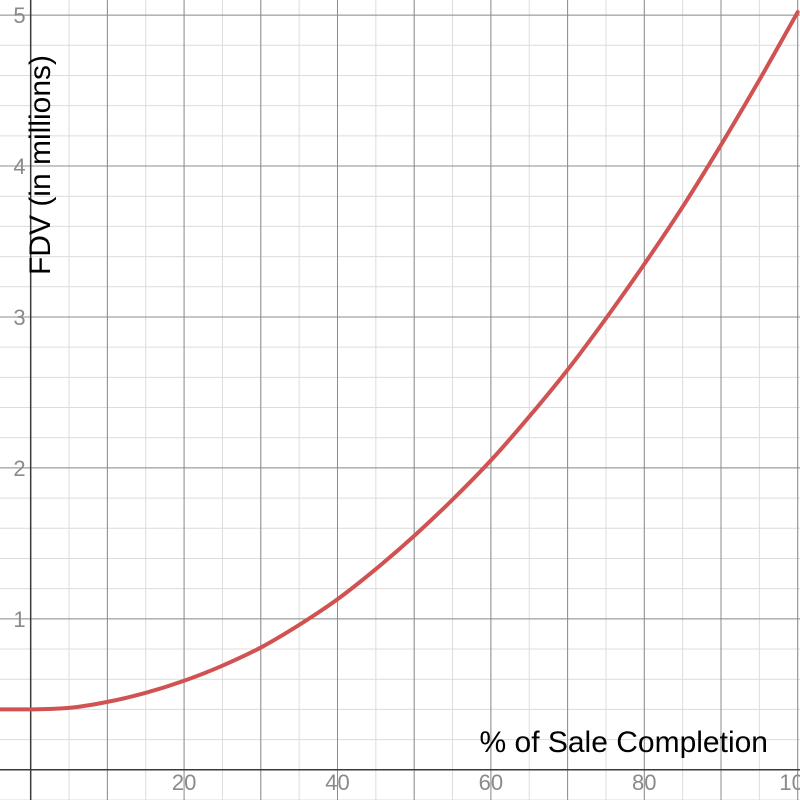  What do you see at coordinates (624, 742) in the screenshot?
I see `x-axis-title: % of Sale Completion` at bounding box center [624, 742].